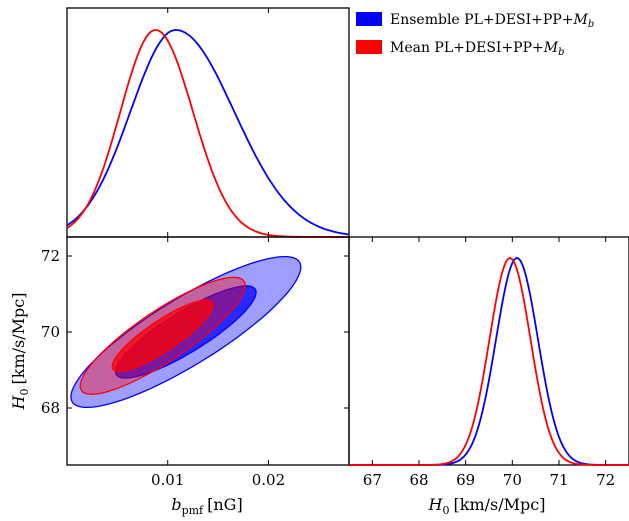 This screenshot has width=629, height=521. What do you see at coordinates (206, 506) in the screenshot?
I see `x-axis-label-bpmf: bpmf [nG]` at bounding box center [206, 506].